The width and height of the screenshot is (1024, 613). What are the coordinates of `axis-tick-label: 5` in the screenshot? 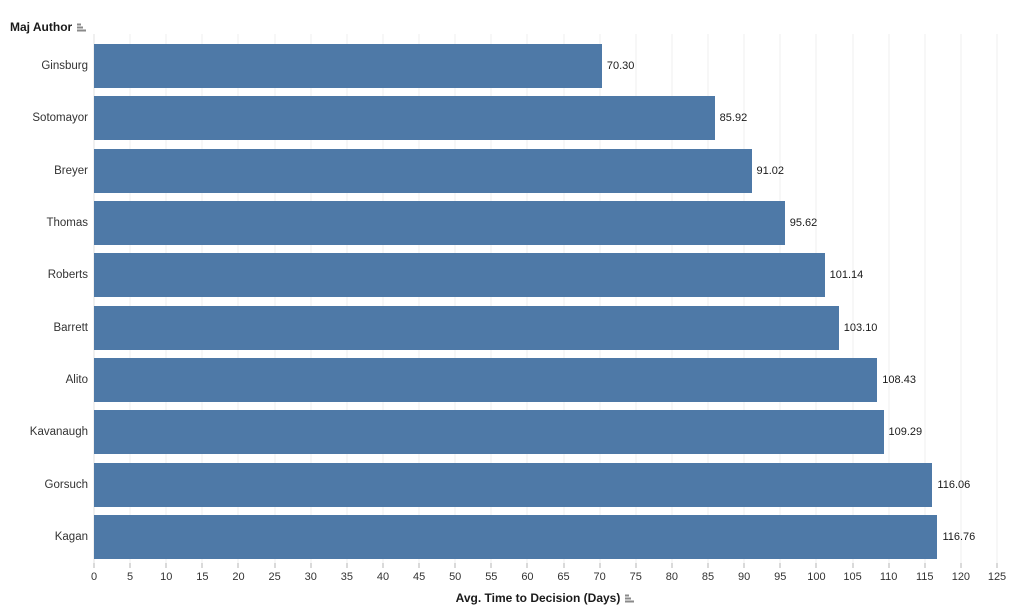 It's located at (130, 577).